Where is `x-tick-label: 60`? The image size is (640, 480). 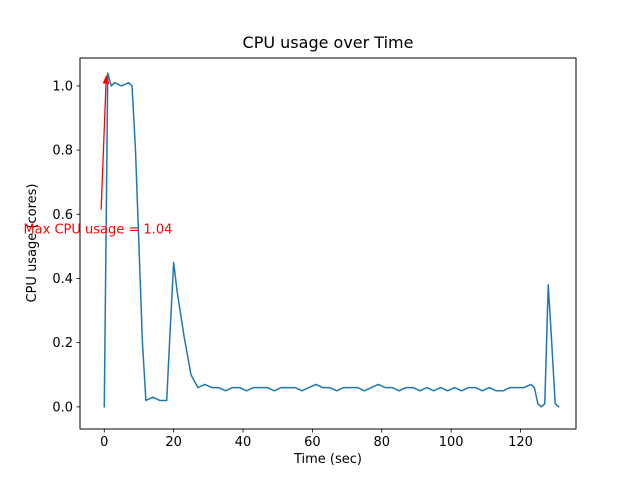 x-tick-label: 60 is located at coordinates (312, 442).